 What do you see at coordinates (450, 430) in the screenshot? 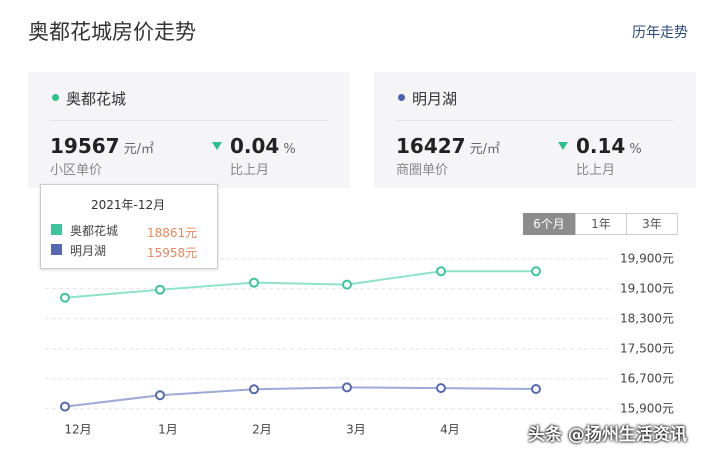
I see `x-tick-label: 4月` at bounding box center [450, 430].